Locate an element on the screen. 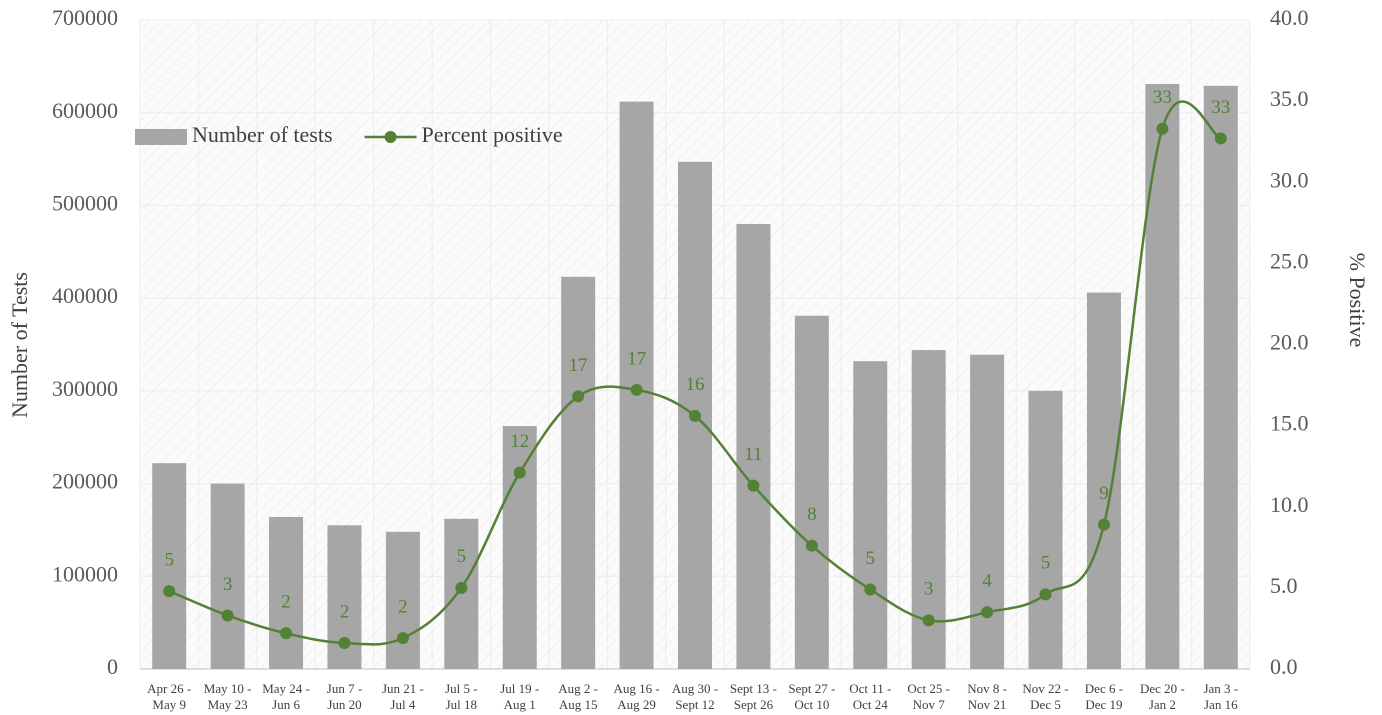 This screenshot has height=715, width=1382. y2-tick-label: 5.0 is located at coordinates (1284, 585).